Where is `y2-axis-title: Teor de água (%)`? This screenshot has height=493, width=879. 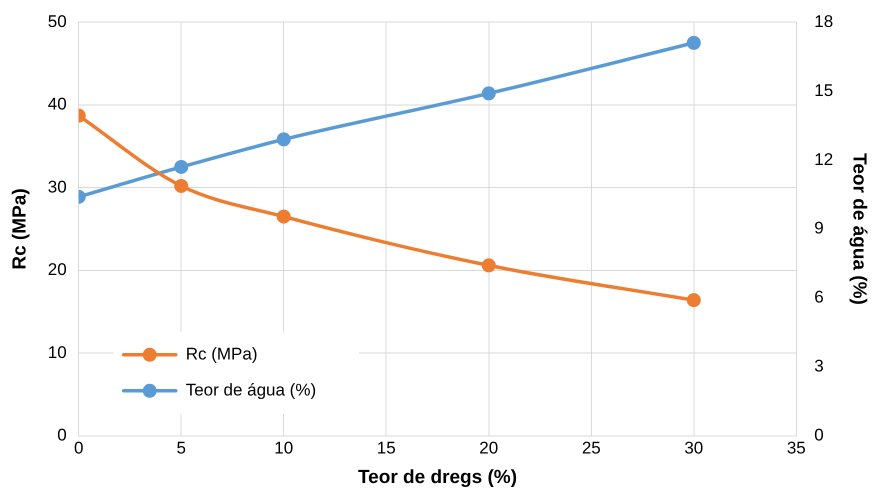 y2-axis-title: Teor de água (%) is located at coordinates (859, 229).